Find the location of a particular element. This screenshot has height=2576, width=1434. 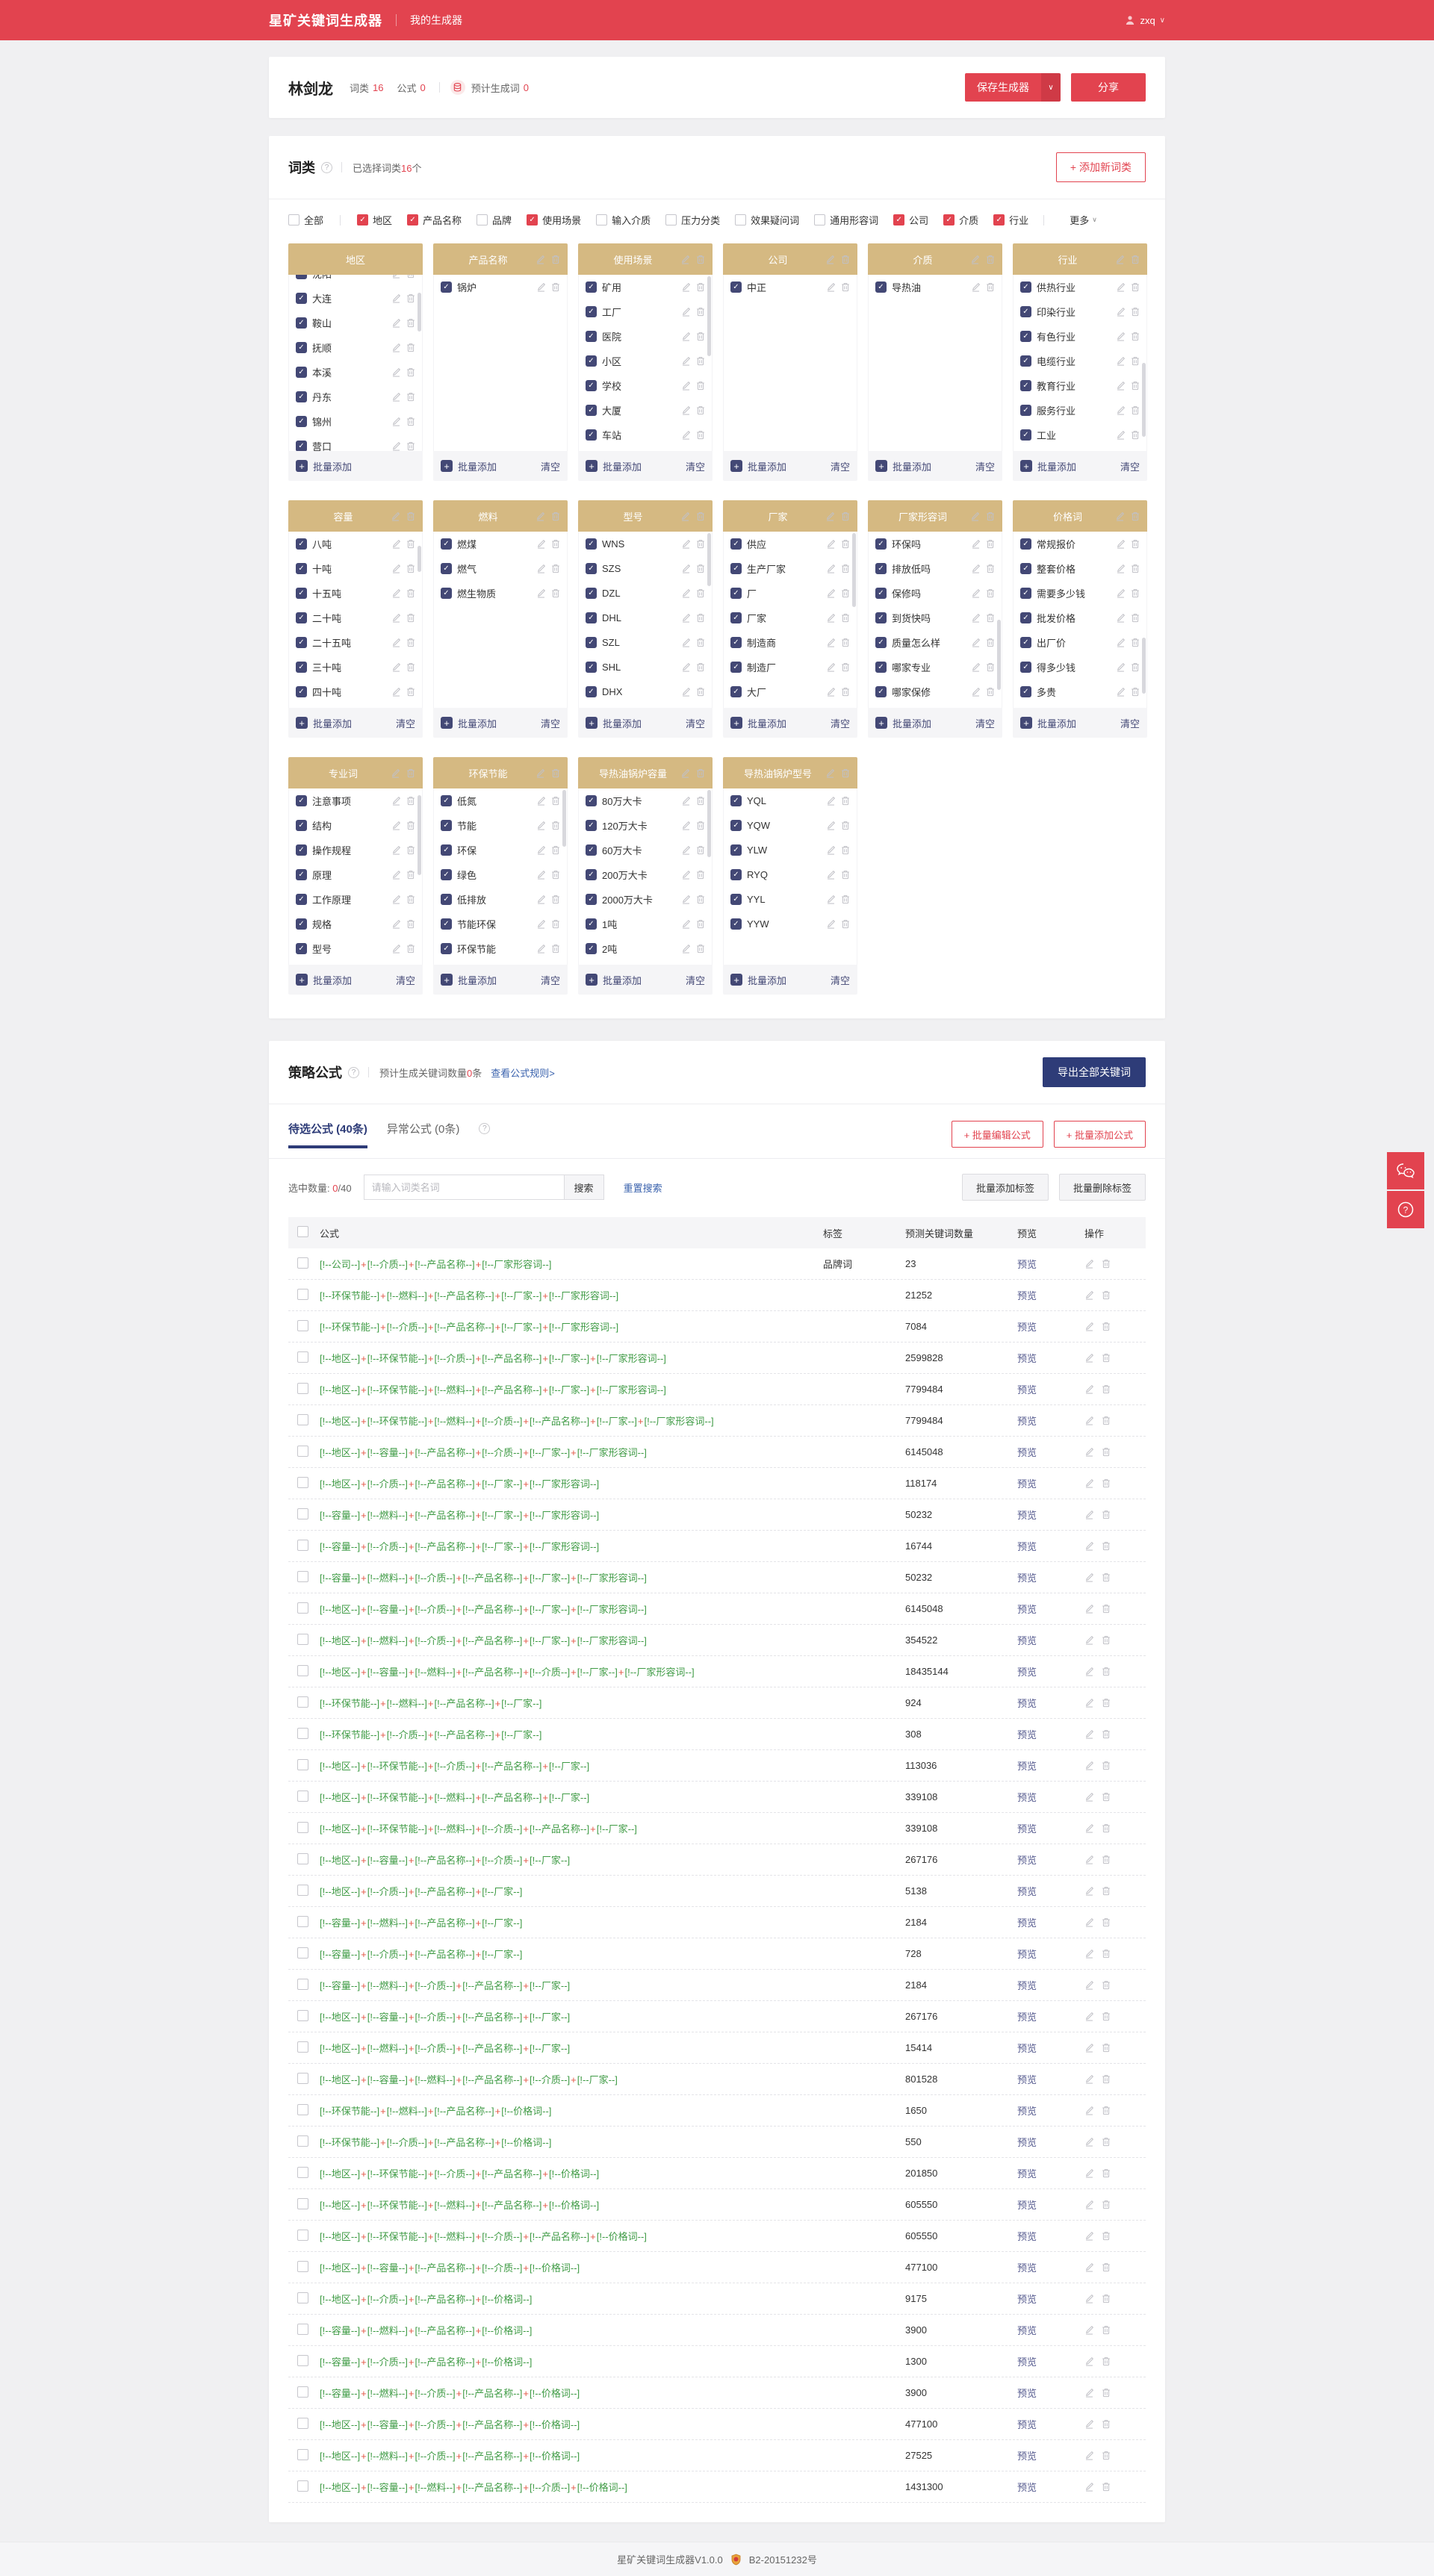

filter-品牌: 品牌 is located at coordinates (494, 220).